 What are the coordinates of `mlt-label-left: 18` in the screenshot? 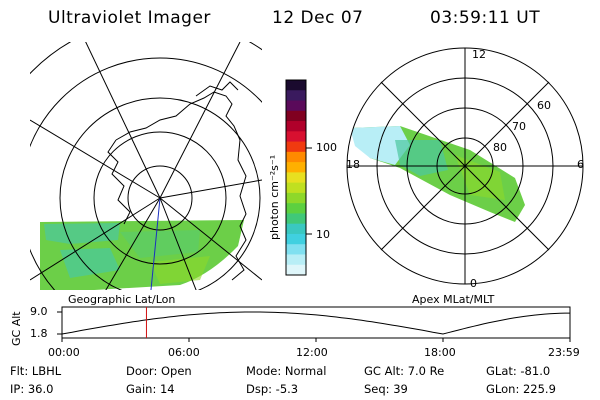 It's located at (353, 164).